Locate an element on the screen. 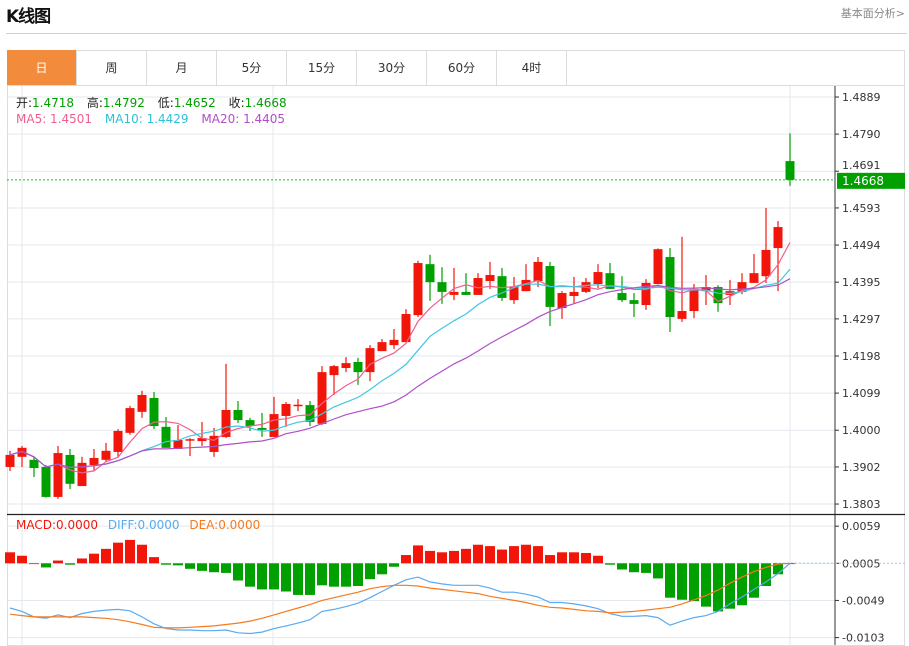 The height and width of the screenshot is (646, 909). tab-5min: 5分 is located at coordinates (252, 67).